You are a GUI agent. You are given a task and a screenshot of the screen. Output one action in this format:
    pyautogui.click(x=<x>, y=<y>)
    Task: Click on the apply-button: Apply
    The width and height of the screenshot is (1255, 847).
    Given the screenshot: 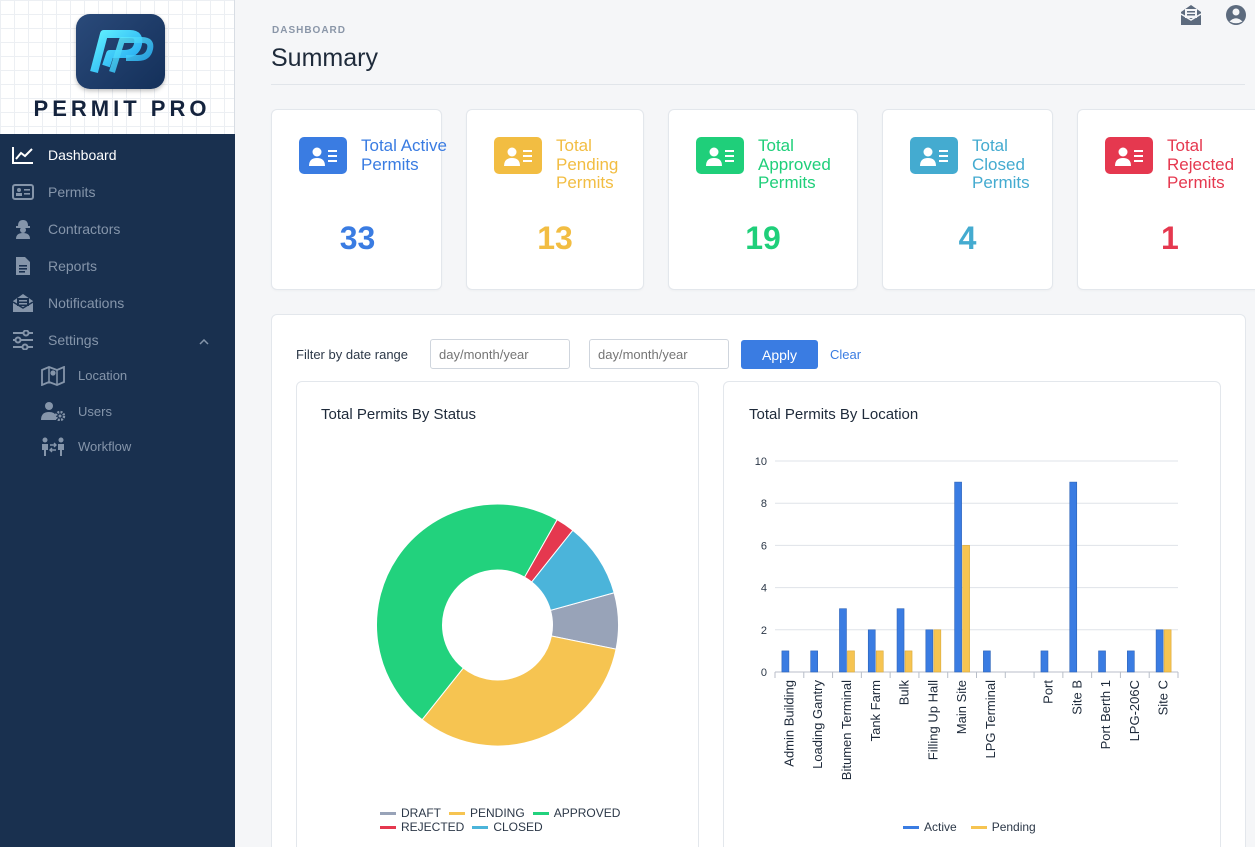 What is the action you would take?
    pyautogui.click(x=779, y=354)
    